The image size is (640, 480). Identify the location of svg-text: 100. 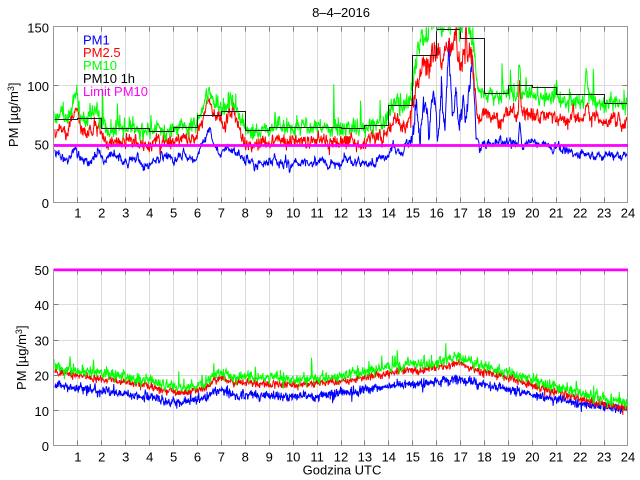
(38, 86).